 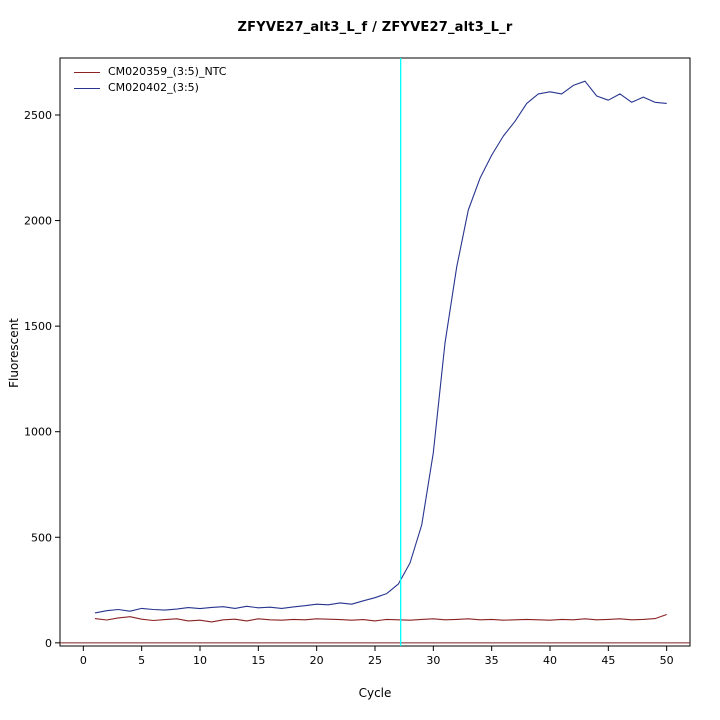 What do you see at coordinates (87, 72) in the screenshot?
I see `legend-swatch-ntc` at bounding box center [87, 72].